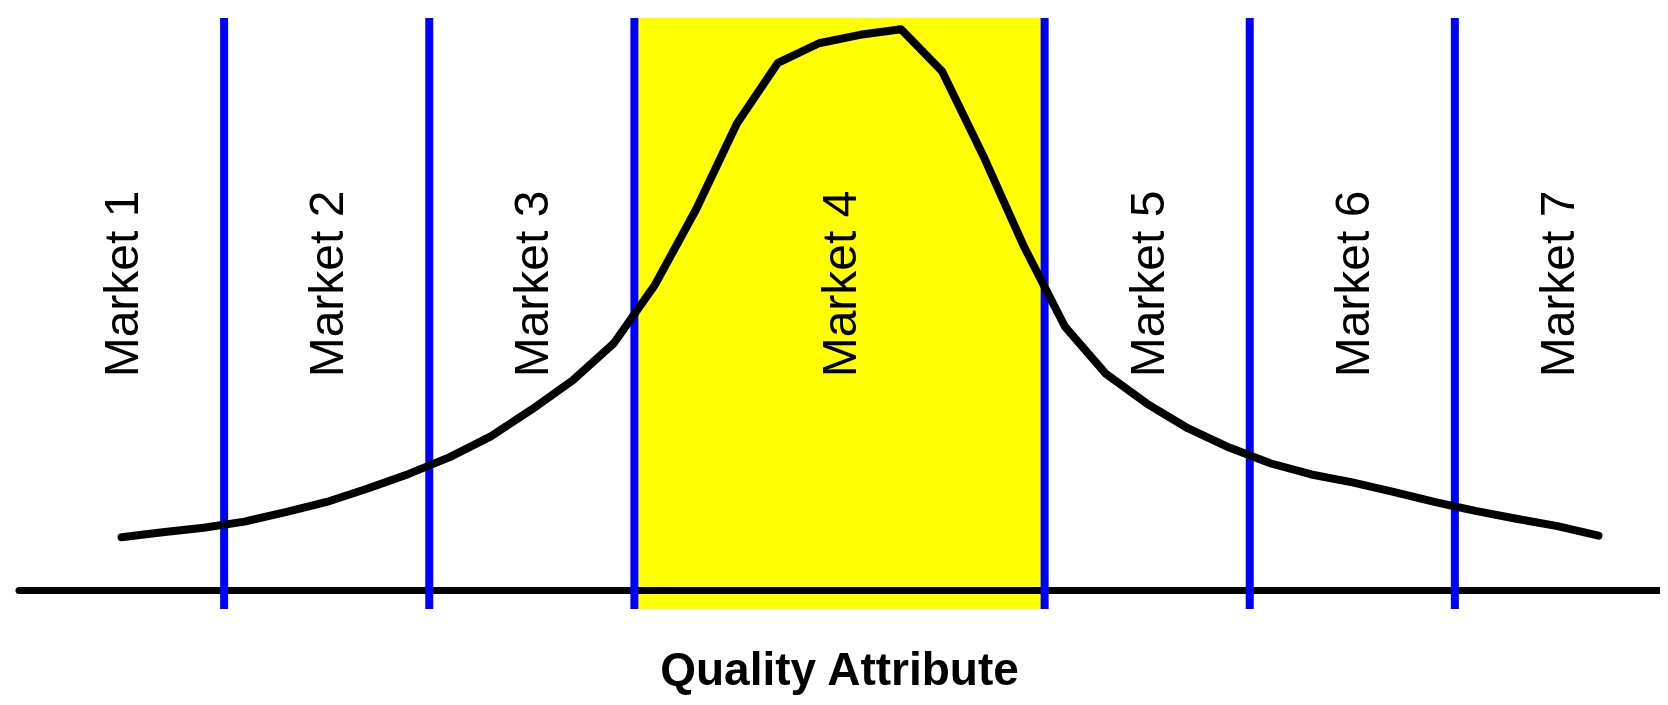 The image size is (1668, 705). What do you see at coordinates (122, 284) in the screenshot?
I see `annotation: Market 1` at bounding box center [122, 284].